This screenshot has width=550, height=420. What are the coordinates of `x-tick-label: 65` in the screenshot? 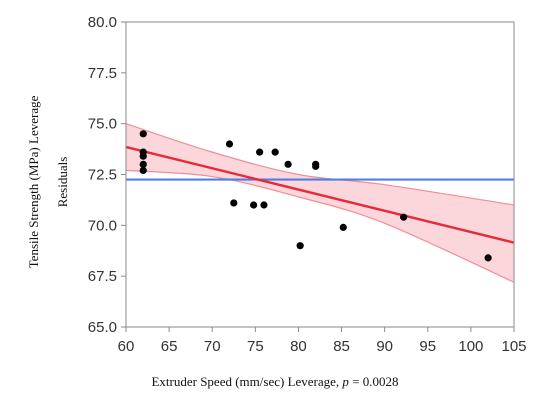 It's located at (169, 346).